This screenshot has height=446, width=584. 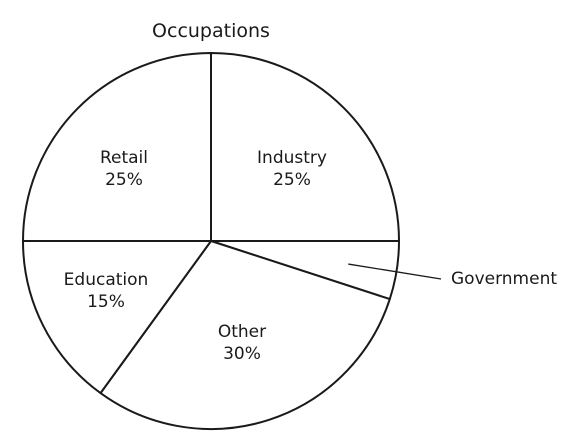 I want to click on slice-label-other: Other, so click(x=242, y=332).